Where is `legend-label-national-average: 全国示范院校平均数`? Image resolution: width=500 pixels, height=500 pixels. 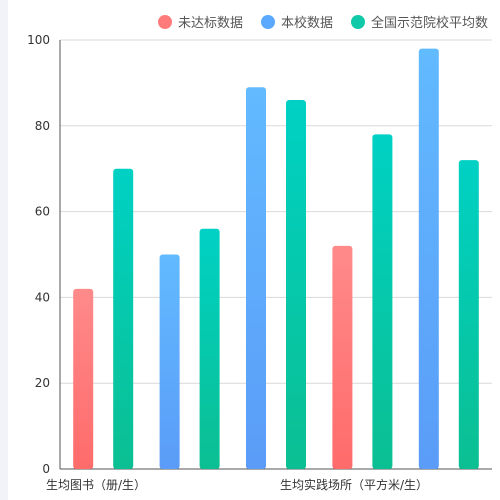 legend-label-national-average: 全国示范院校平均数 is located at coordinates (429, 23).